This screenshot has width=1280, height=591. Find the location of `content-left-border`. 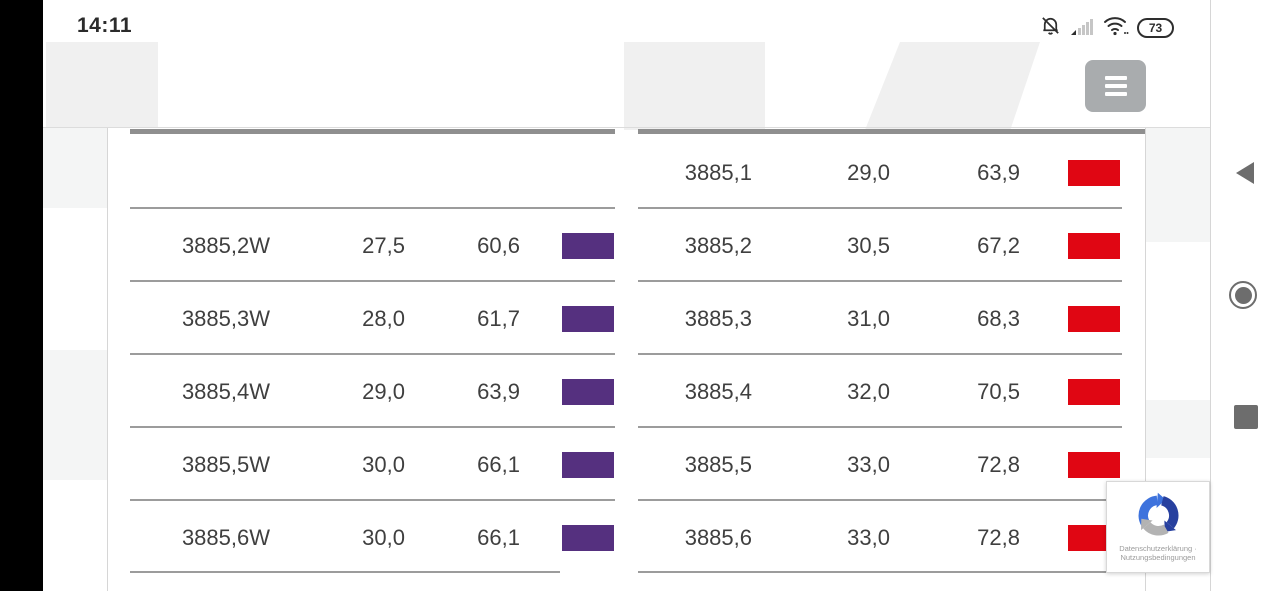

content-left-border is located at coordinates (107, 359).